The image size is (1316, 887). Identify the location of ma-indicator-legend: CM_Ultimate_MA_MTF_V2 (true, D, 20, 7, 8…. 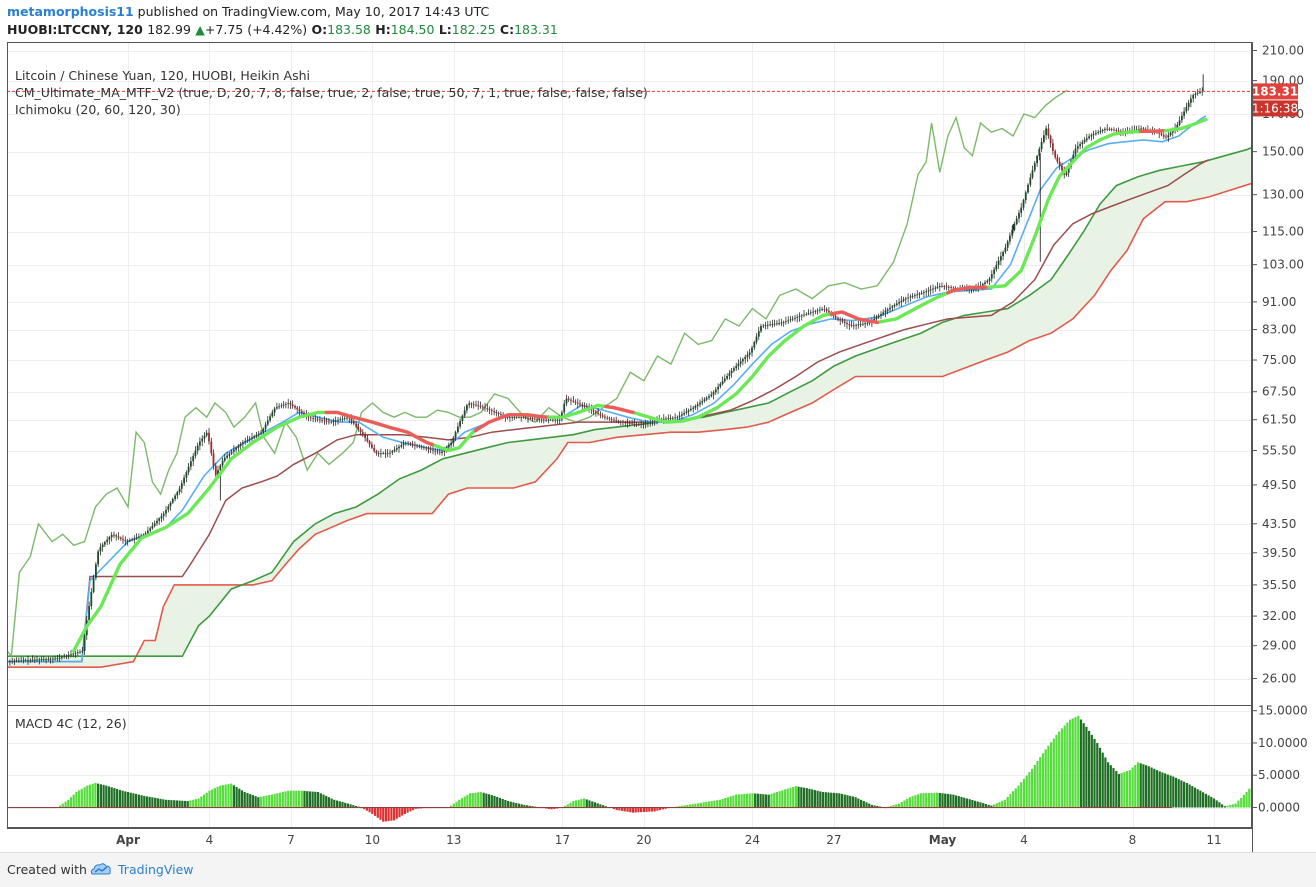
(331, 92).